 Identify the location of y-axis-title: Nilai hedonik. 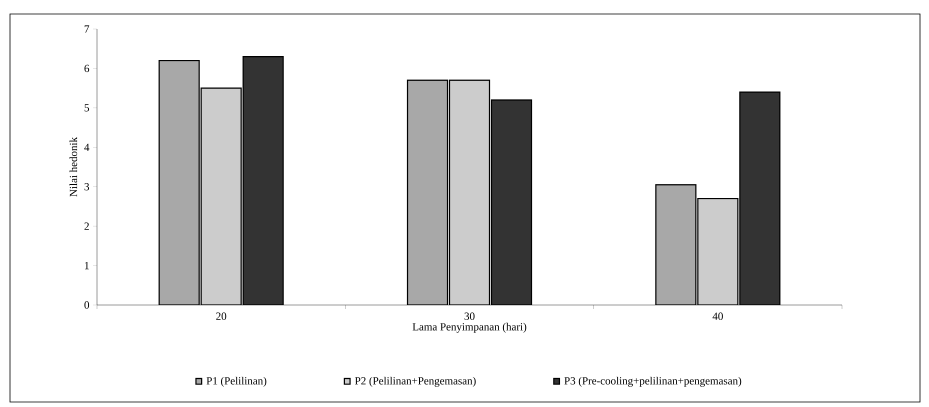
(73, 167).